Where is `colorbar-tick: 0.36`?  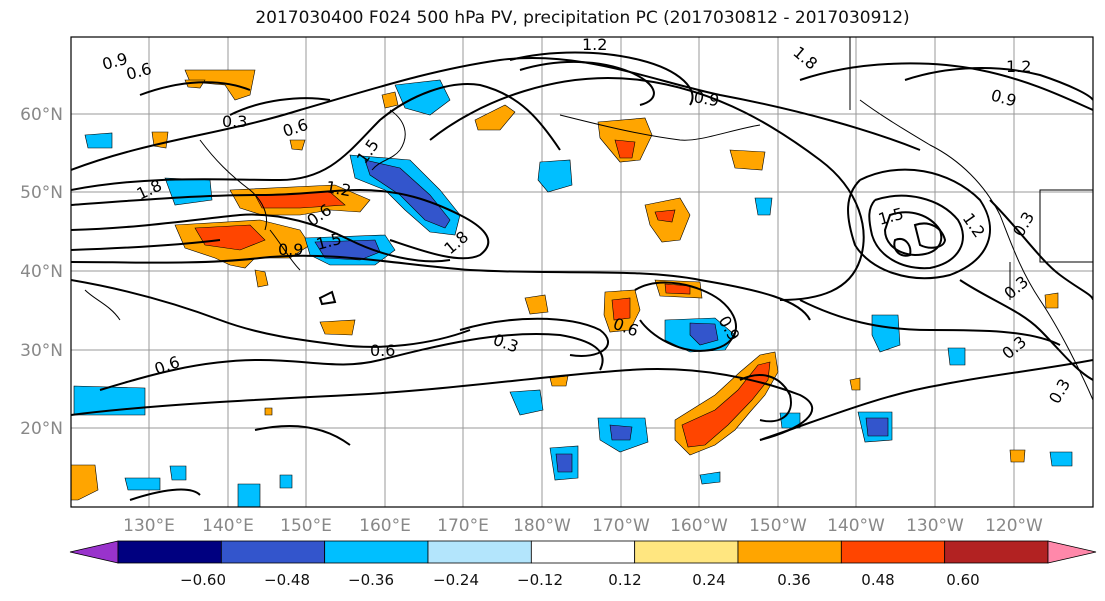
colorbar-tick: 0.36 is located at coordinates (793, 580).